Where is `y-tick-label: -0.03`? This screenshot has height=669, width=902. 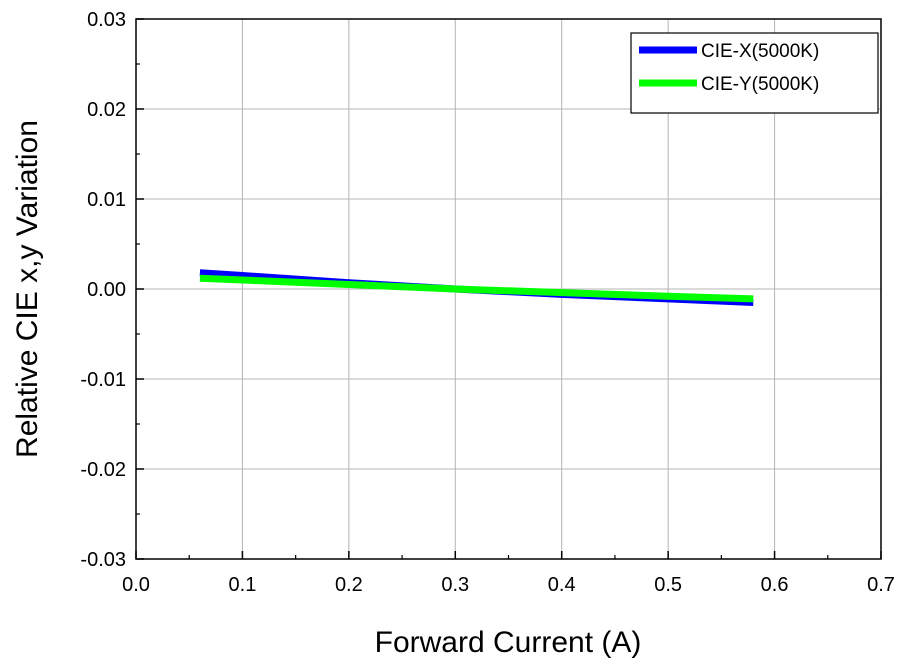 y-tick-label: -0.03 is located at coordinates (103, 560).